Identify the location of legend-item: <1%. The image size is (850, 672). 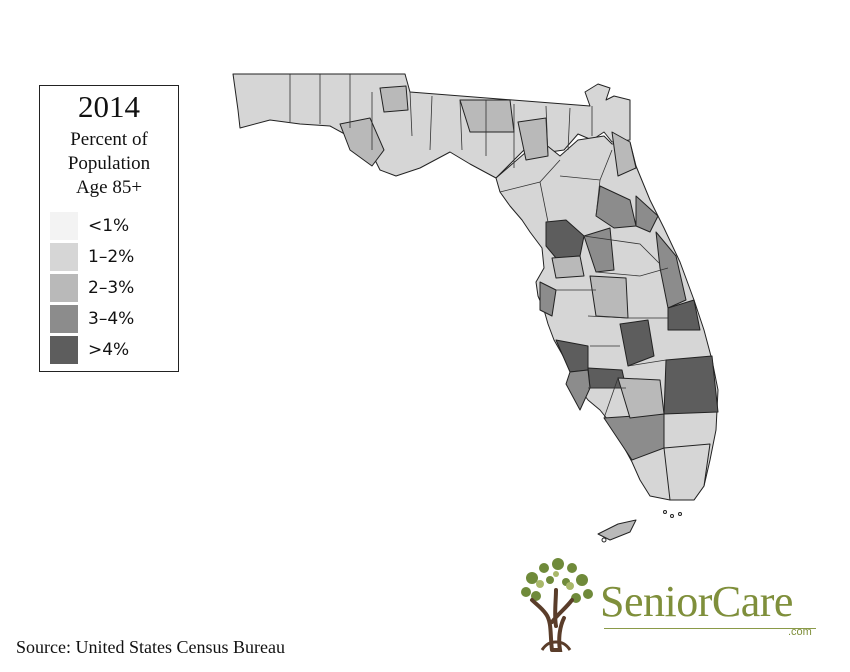
(112, 226).